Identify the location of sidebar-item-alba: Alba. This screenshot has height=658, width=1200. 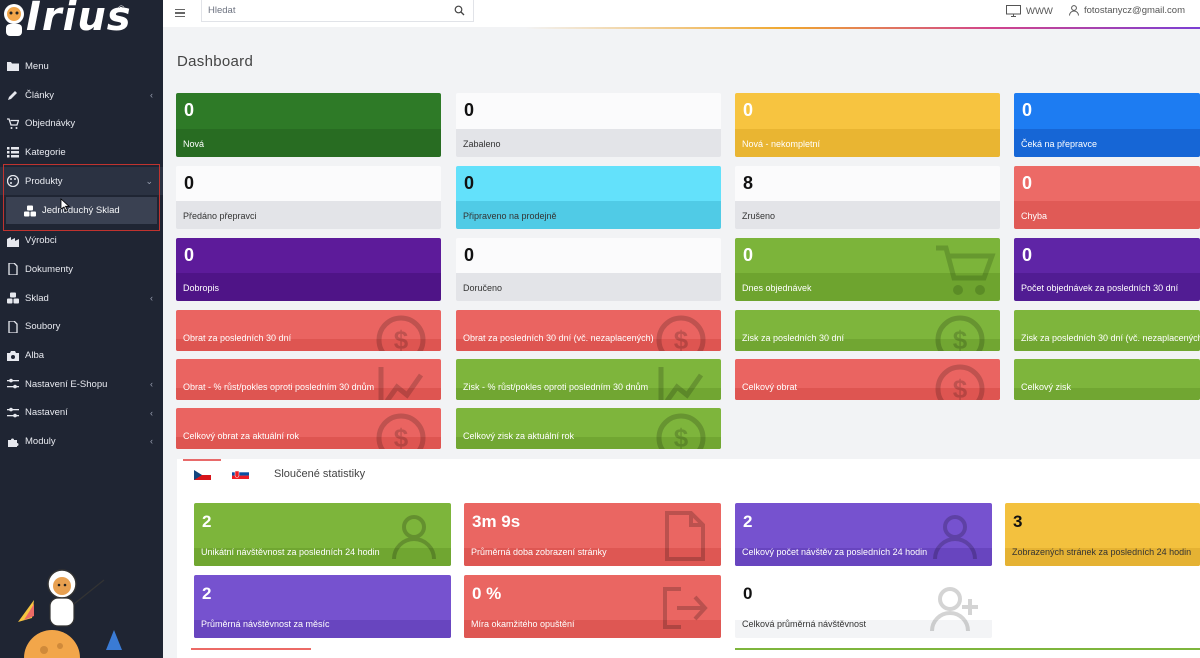
(81, 355).